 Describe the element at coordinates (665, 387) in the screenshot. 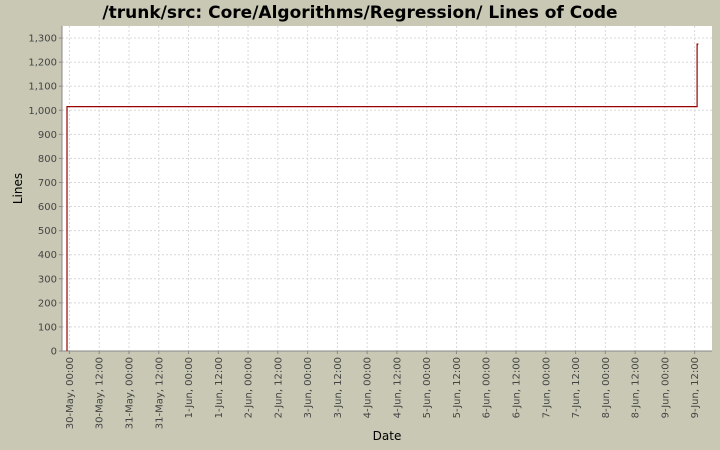

I see `x-tick-label: 9-Jun, 00:00` at that location.